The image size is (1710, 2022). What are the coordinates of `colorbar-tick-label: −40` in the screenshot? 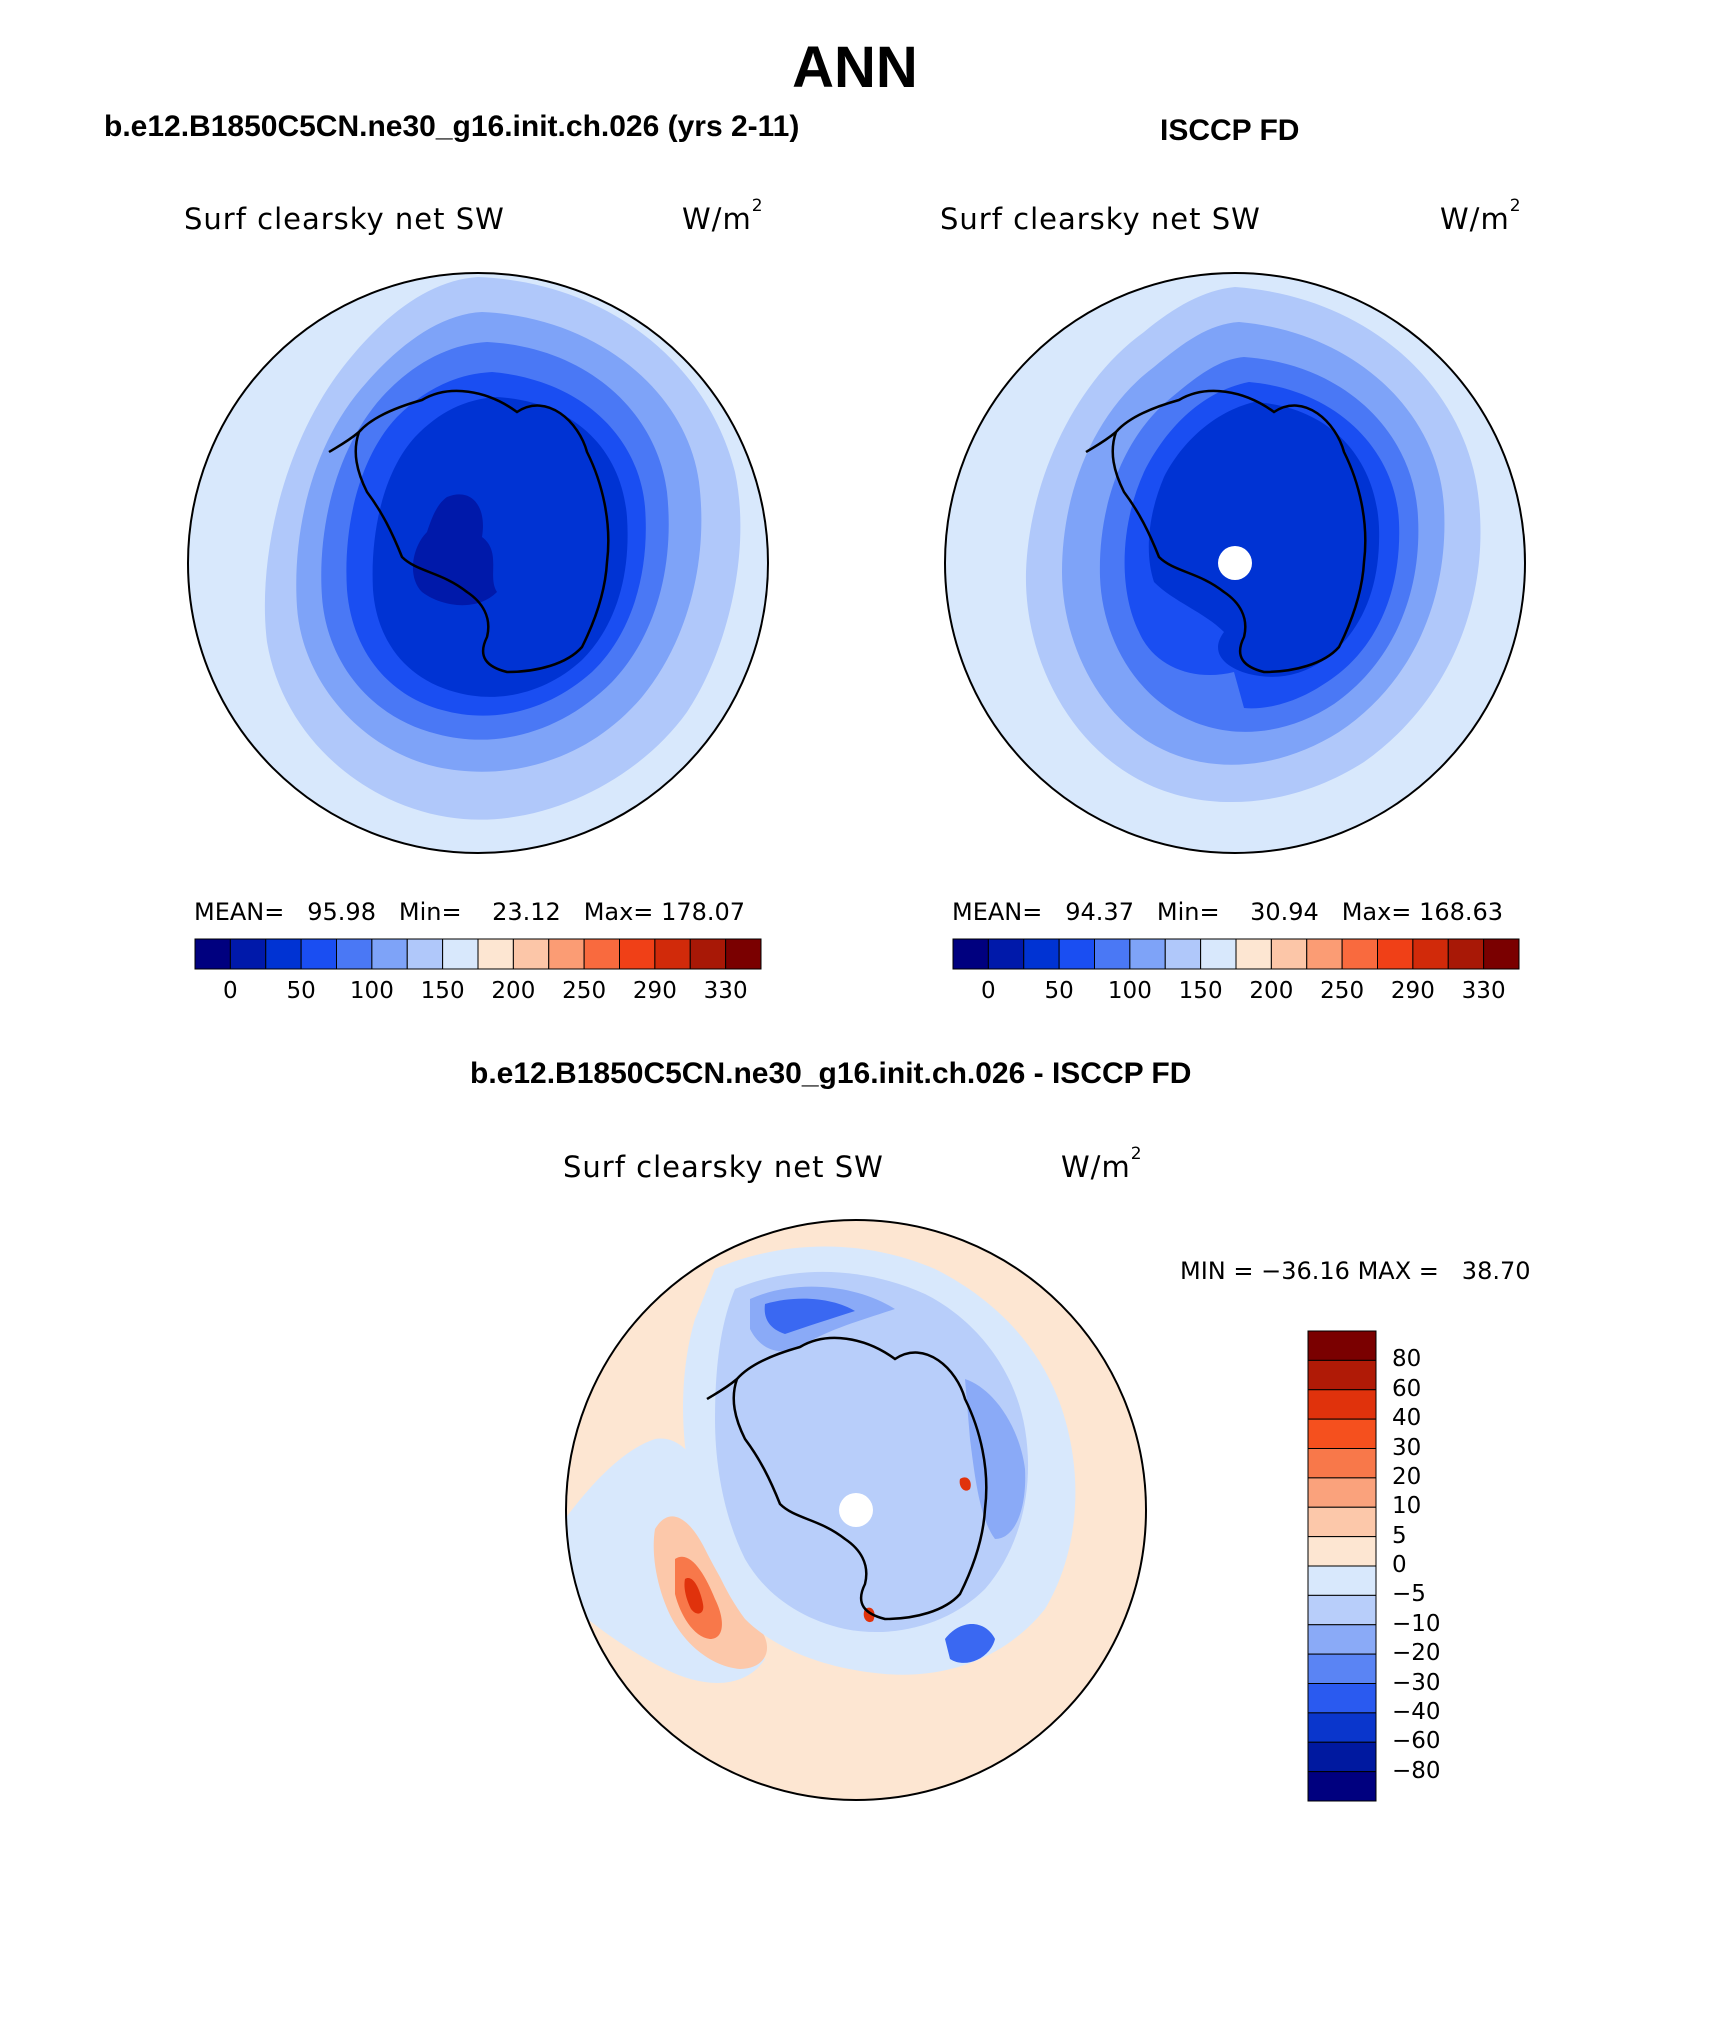 It's located at (1416, 1711).